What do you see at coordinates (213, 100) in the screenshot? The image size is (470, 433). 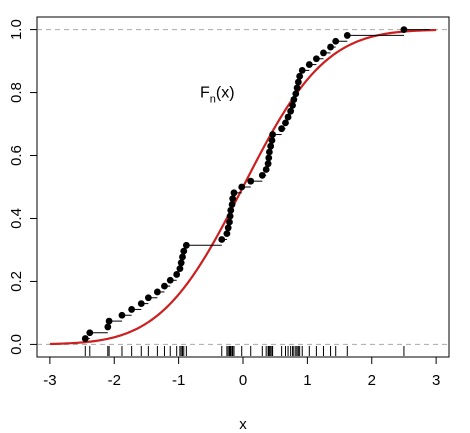 I see `annotation-subscript: n` at bounding box center [213, 100].